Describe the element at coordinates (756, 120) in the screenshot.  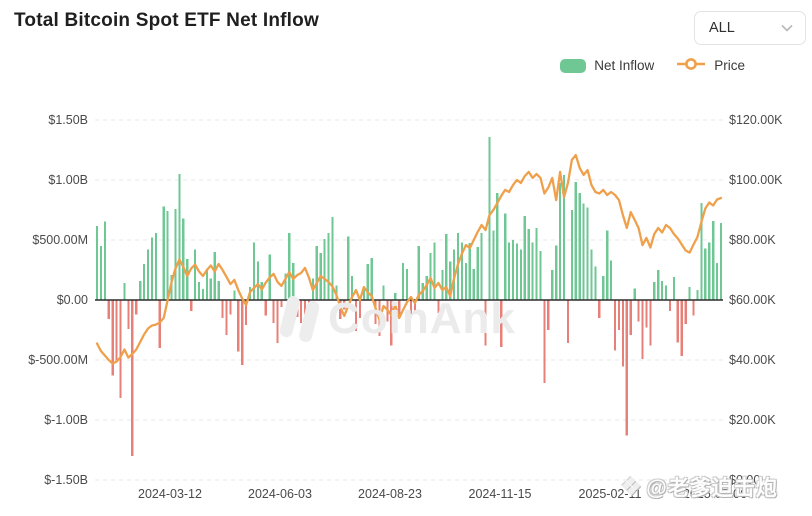
I see `y-axis-label-right: $120.00K` at that location.